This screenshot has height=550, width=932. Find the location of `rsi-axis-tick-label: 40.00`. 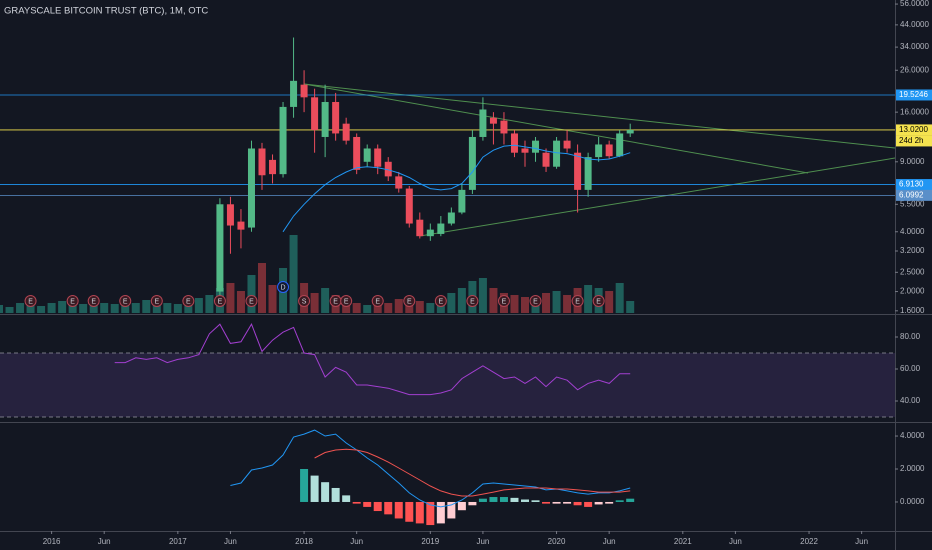

rsi-axis-tick-label: 40.00 is located at coordinates (910, 400).